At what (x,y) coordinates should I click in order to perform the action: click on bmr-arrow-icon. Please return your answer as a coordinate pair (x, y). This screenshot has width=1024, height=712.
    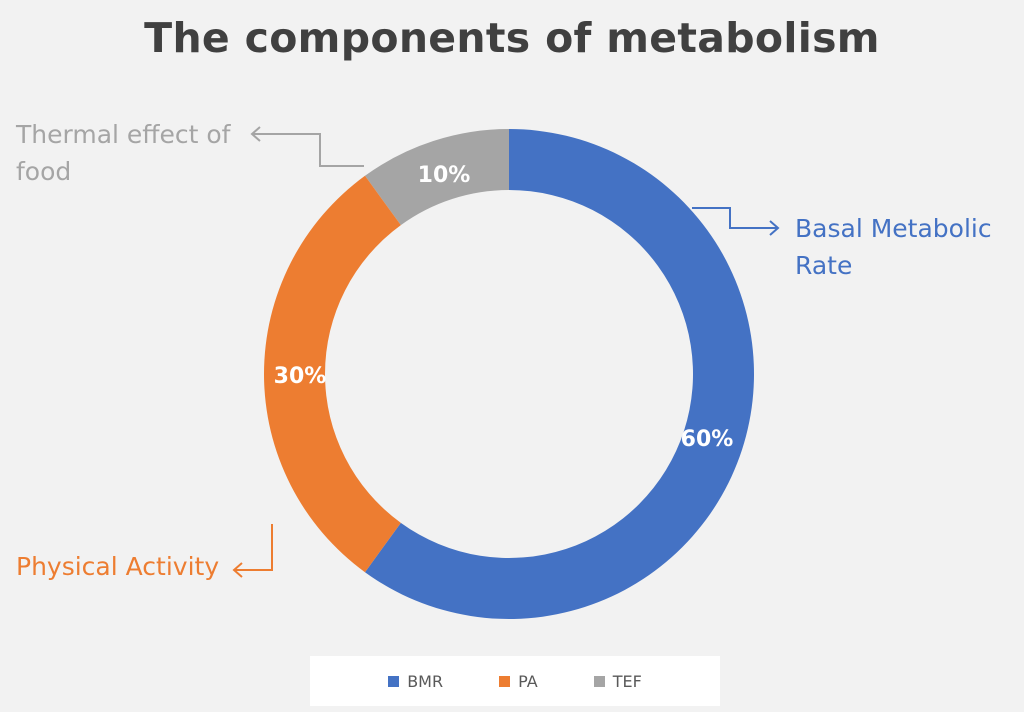
    Looking at the image, I should click on (774, 228).